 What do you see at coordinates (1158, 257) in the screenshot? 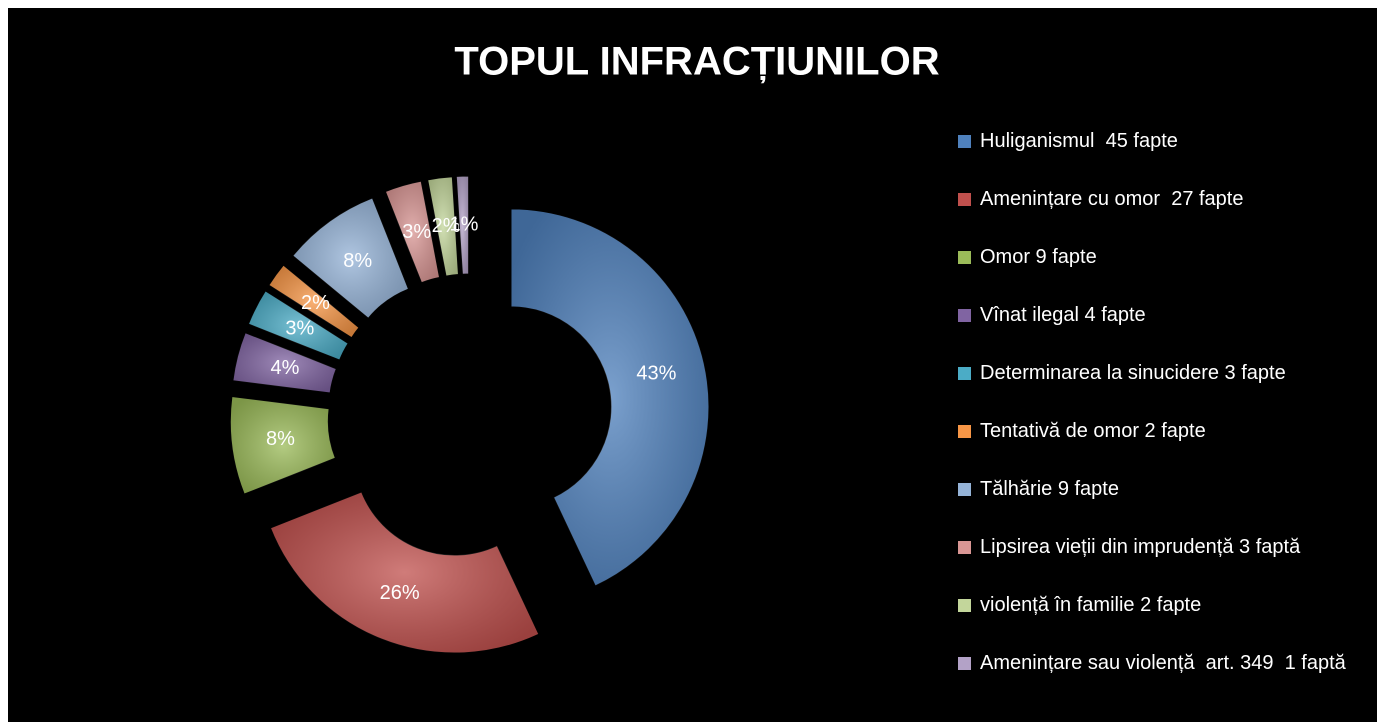
I see `legend-item: Omor 9 fapte` at bounding box center [1158, 257].